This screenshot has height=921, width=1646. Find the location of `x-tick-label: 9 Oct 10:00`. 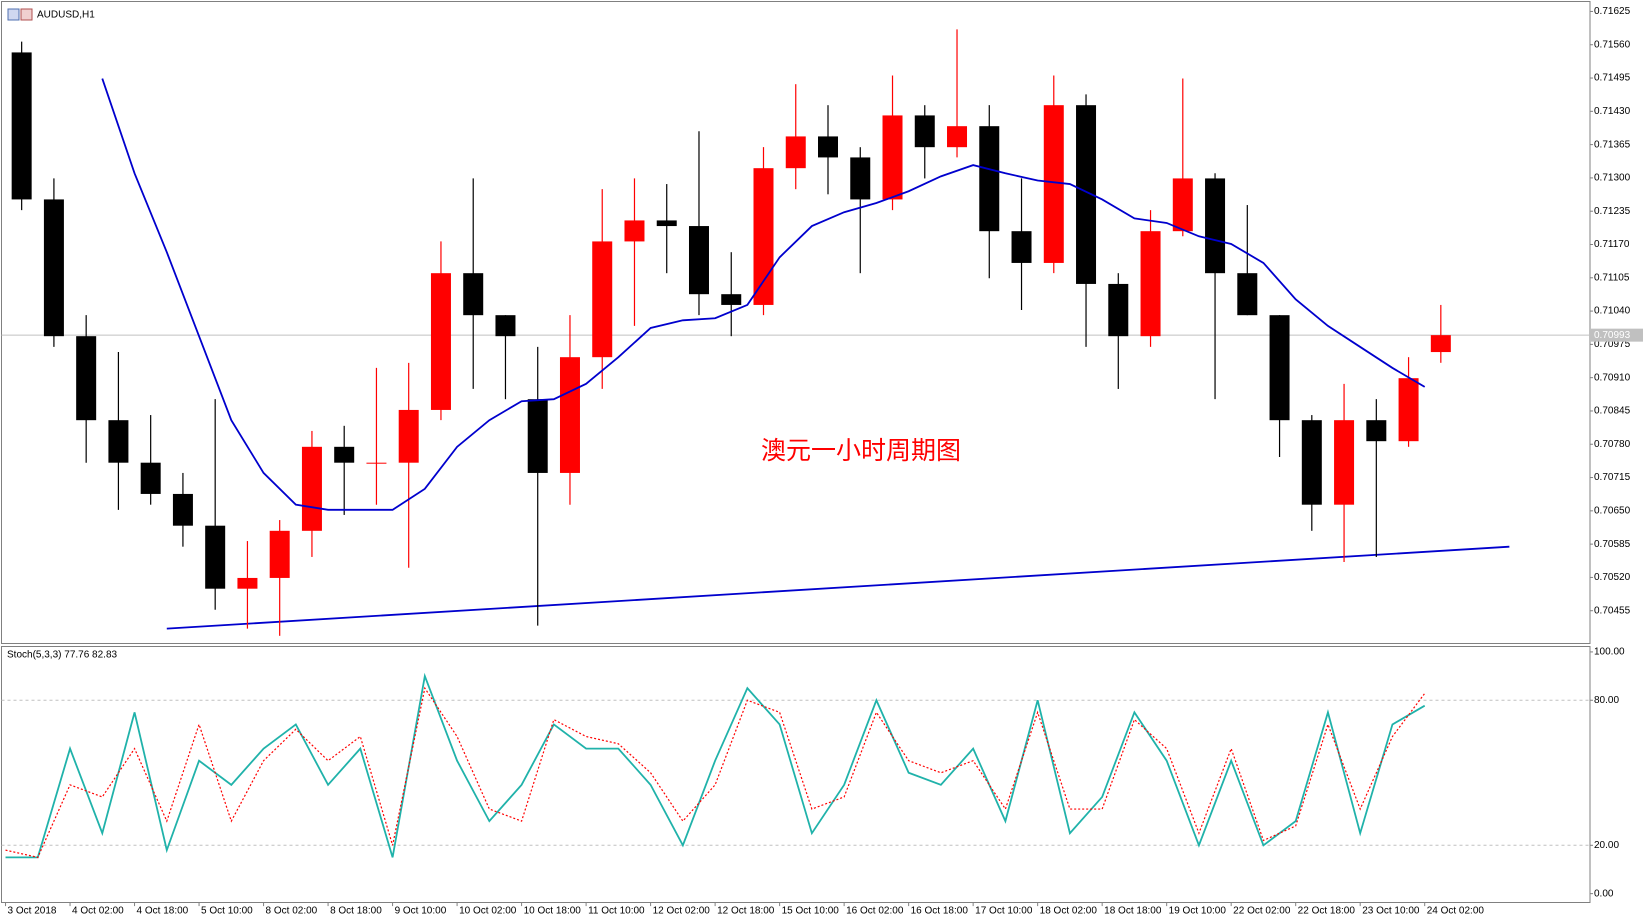

x-tick-label: 9 Oct 10:00 is located at coordinates (421, 911).